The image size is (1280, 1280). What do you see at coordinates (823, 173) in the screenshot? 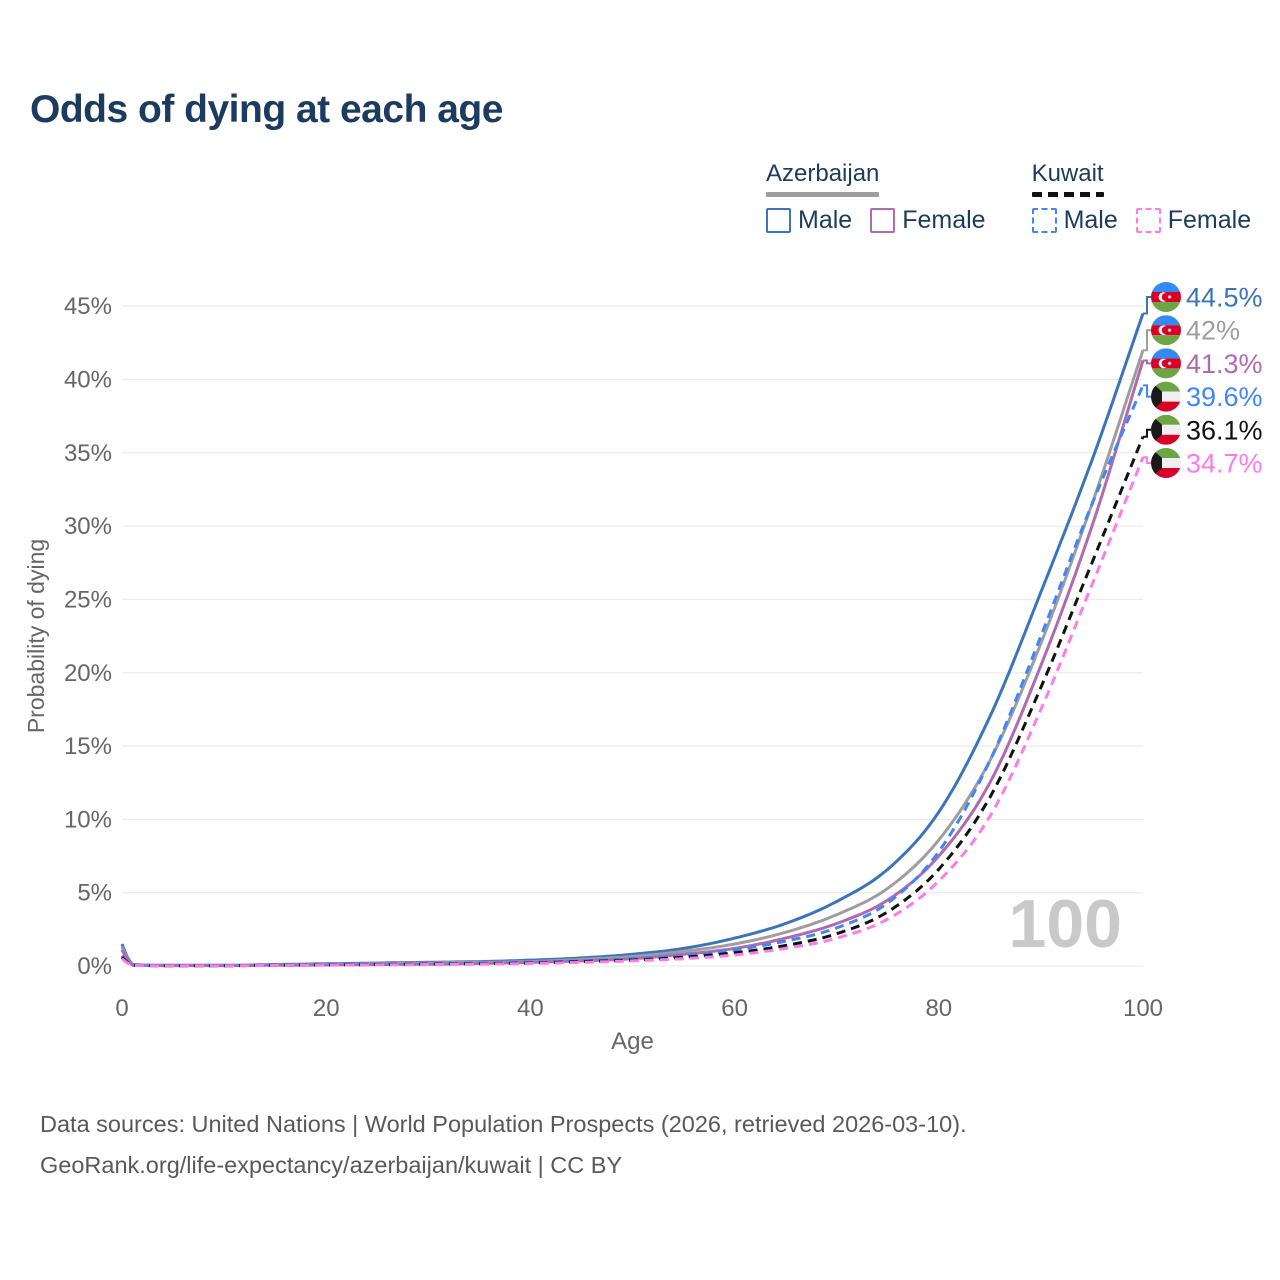
I see `legend-country-label: Azerbaijan` at bounding box center [823, 173].